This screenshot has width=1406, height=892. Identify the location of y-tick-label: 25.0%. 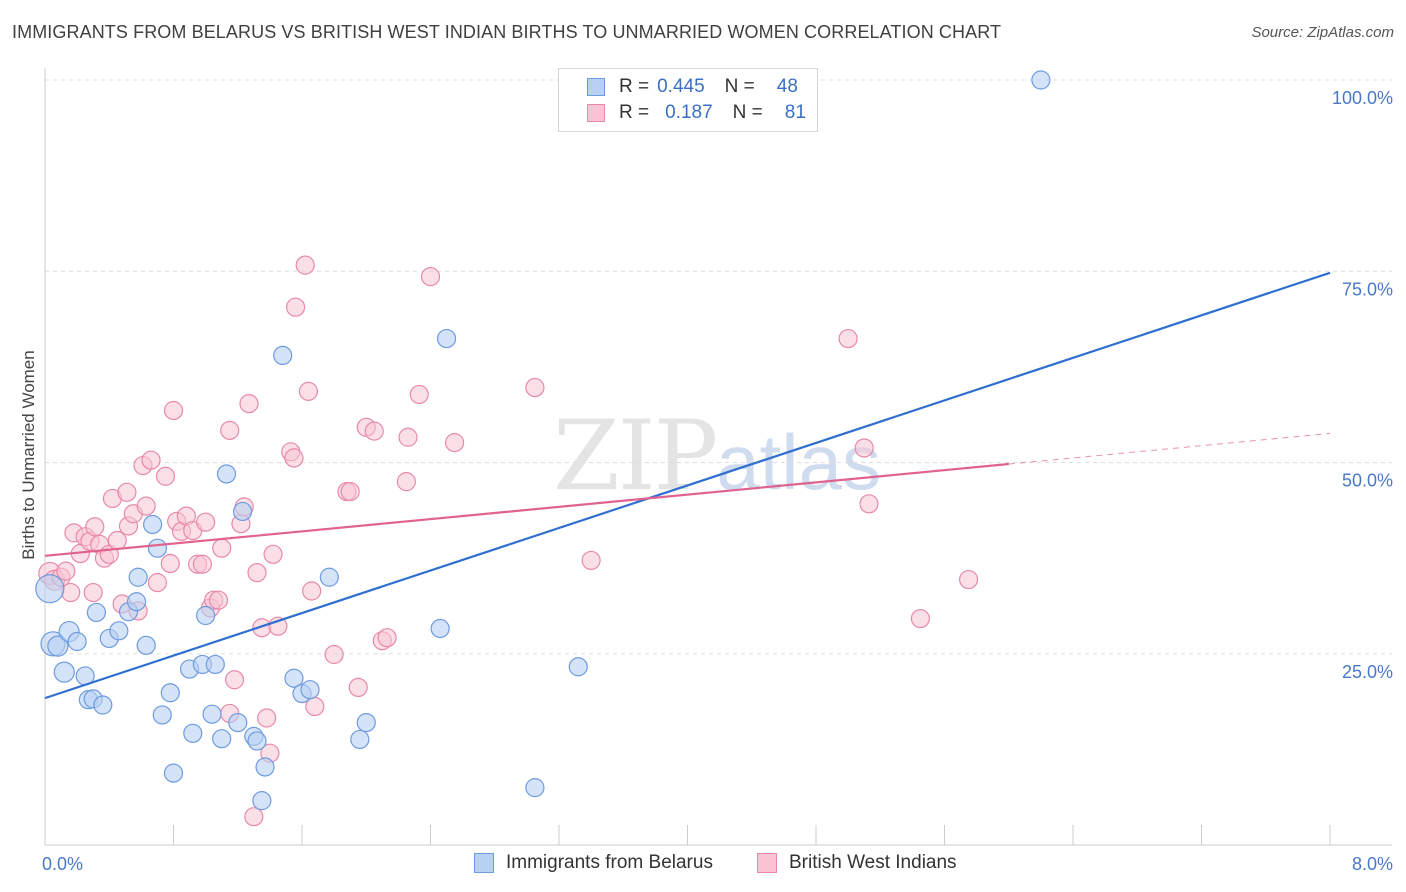
(1367, 672).